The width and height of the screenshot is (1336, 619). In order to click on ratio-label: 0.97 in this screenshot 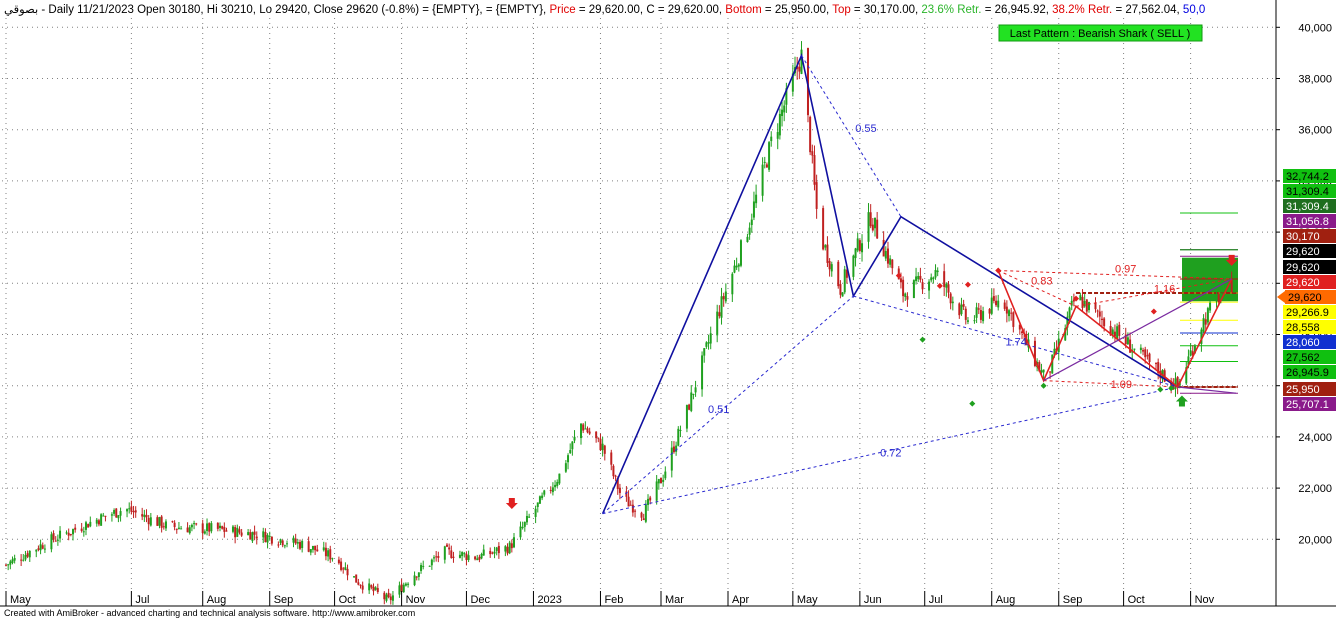, I will do `click(1125, 270)`.